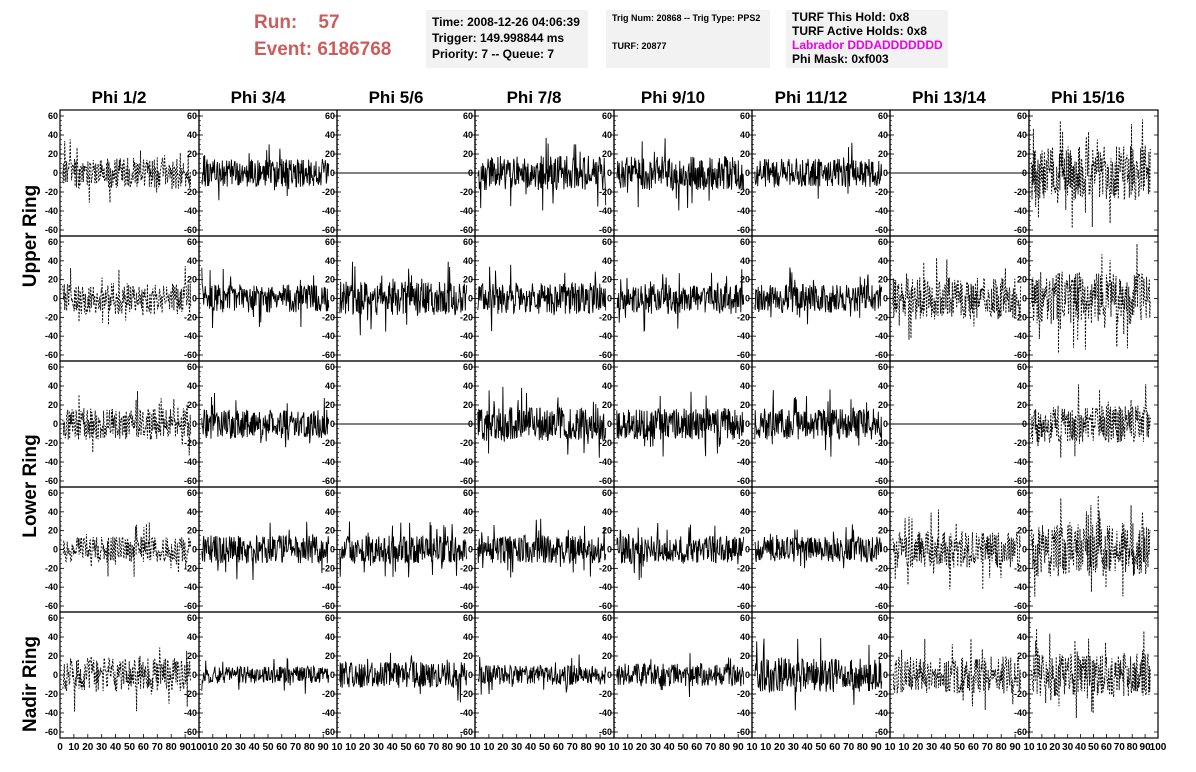  Describe the element at coordinates (883, 386) in the screenshot. I see `ylabel-r3-c7-5: 40` at that location.